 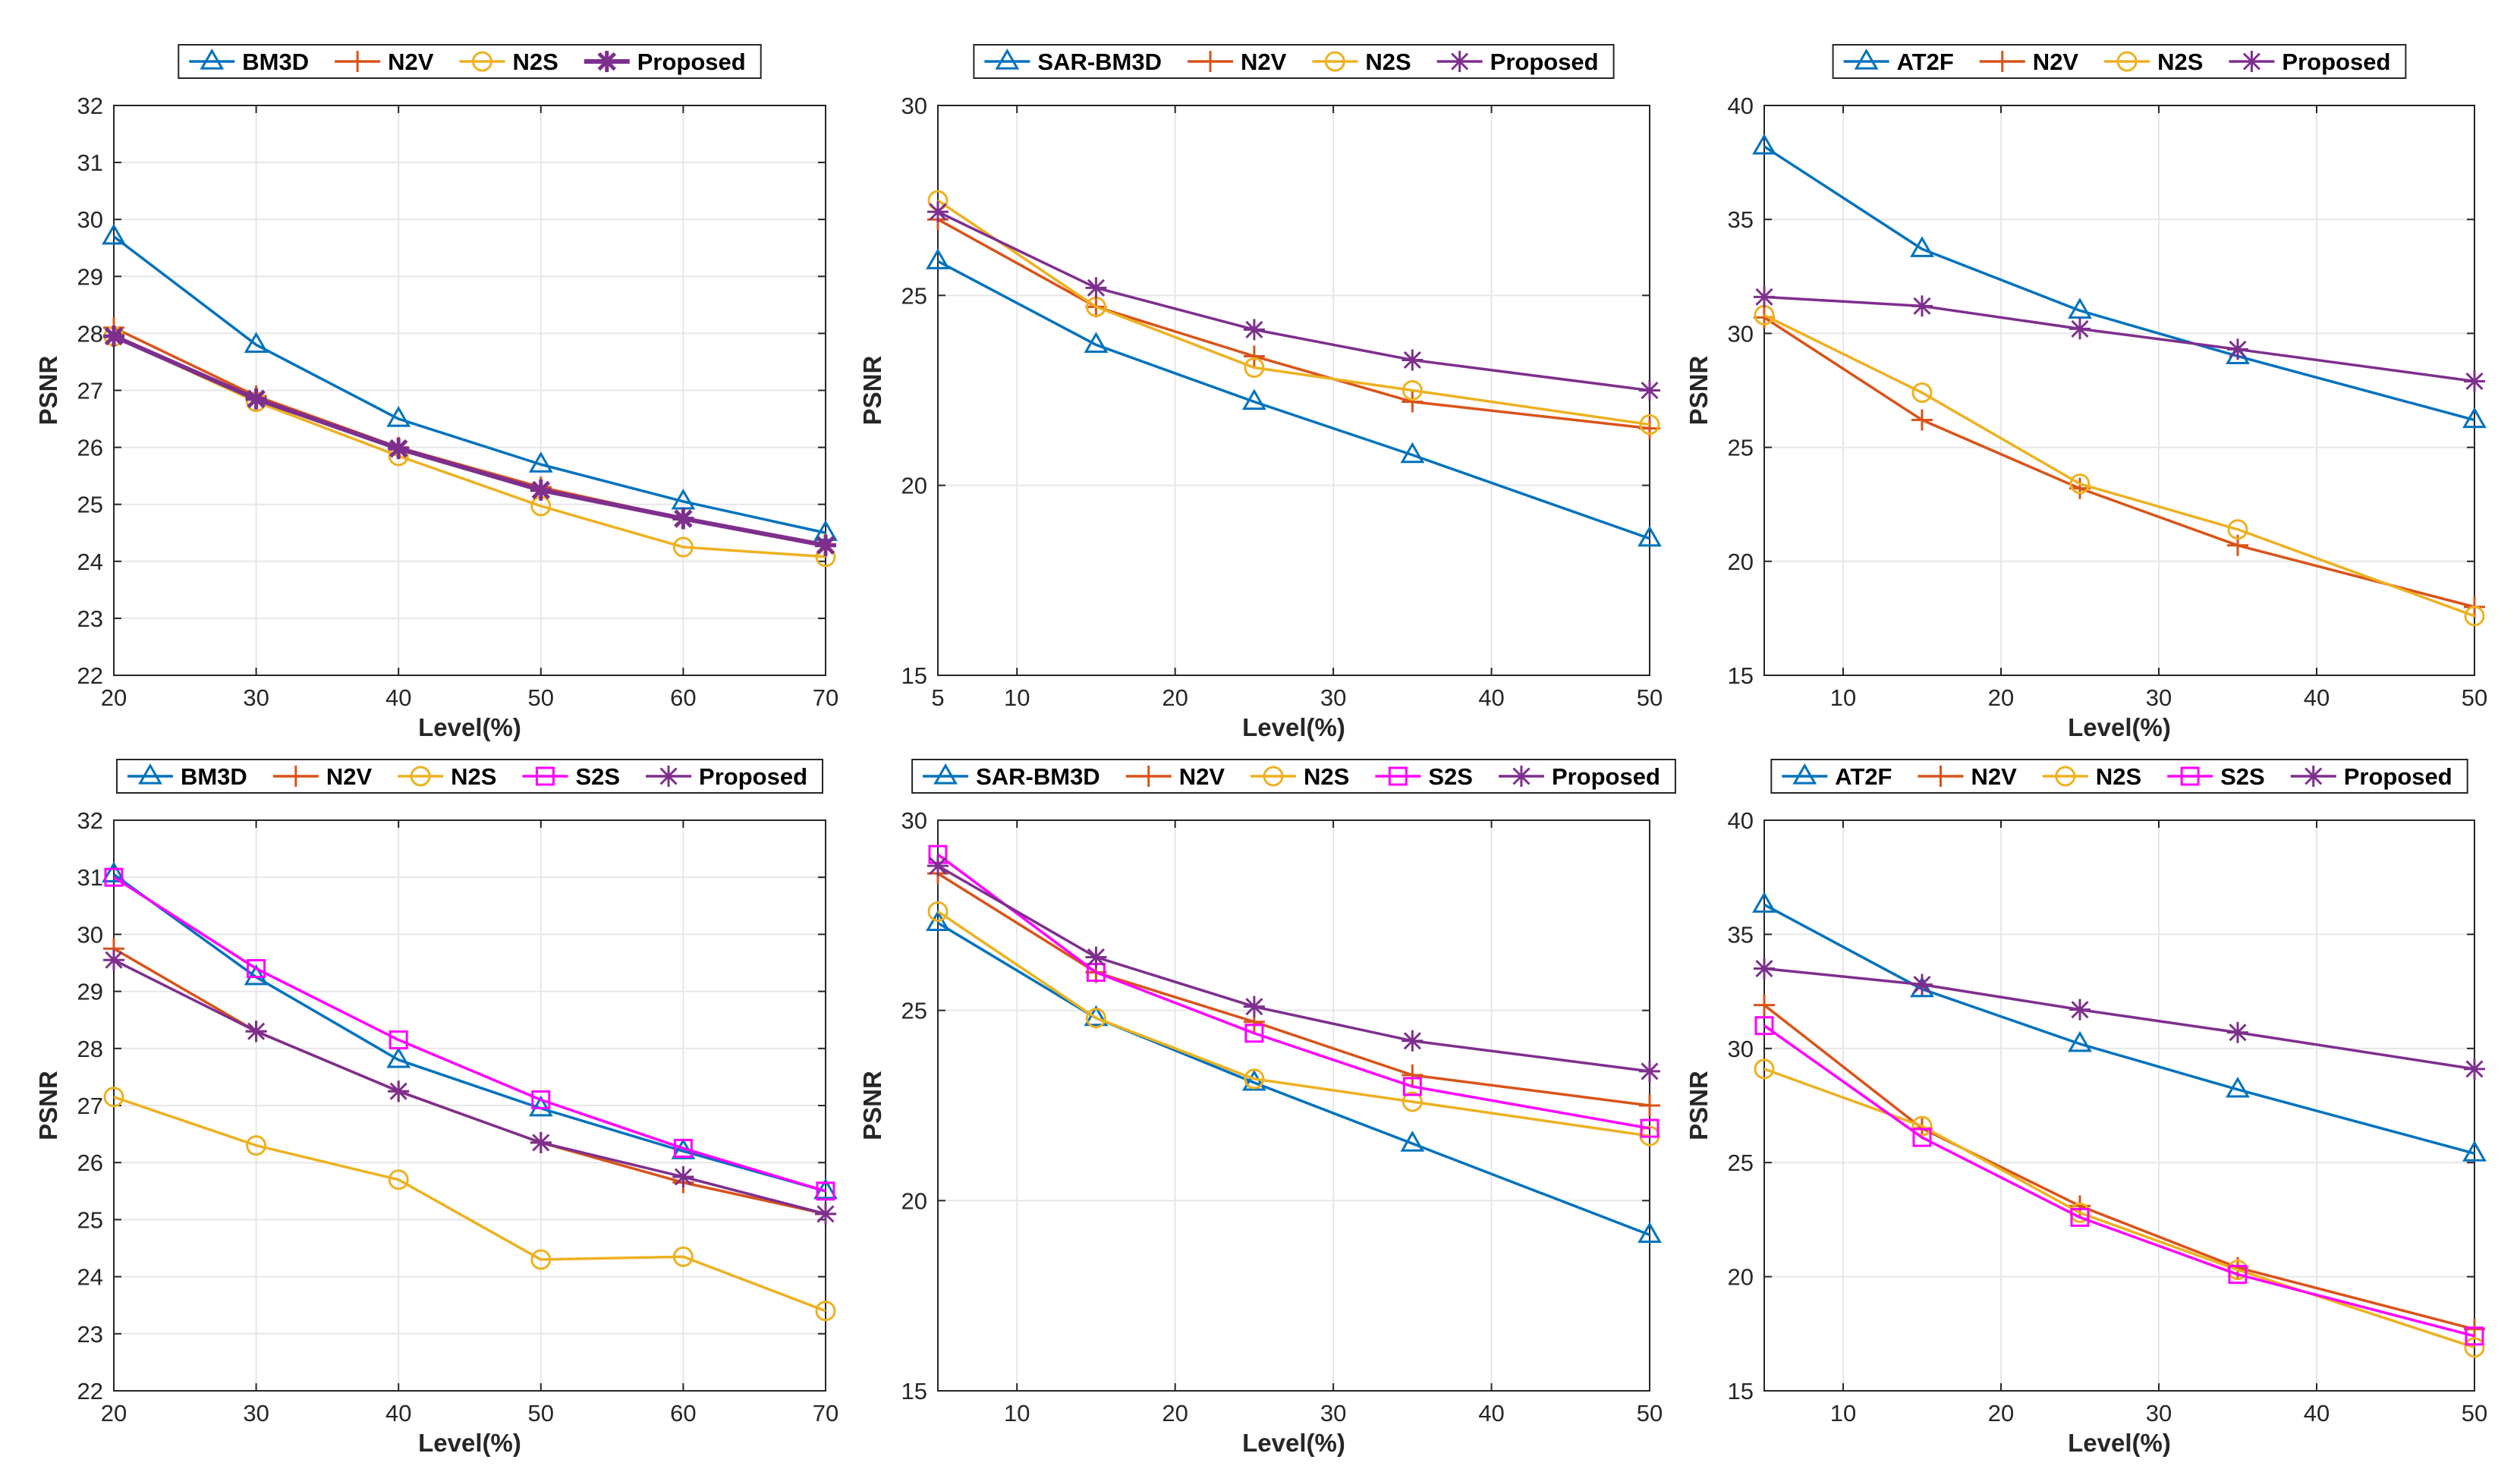 I want to click on y-tick-label: 35, so click(x=1741, y=219).